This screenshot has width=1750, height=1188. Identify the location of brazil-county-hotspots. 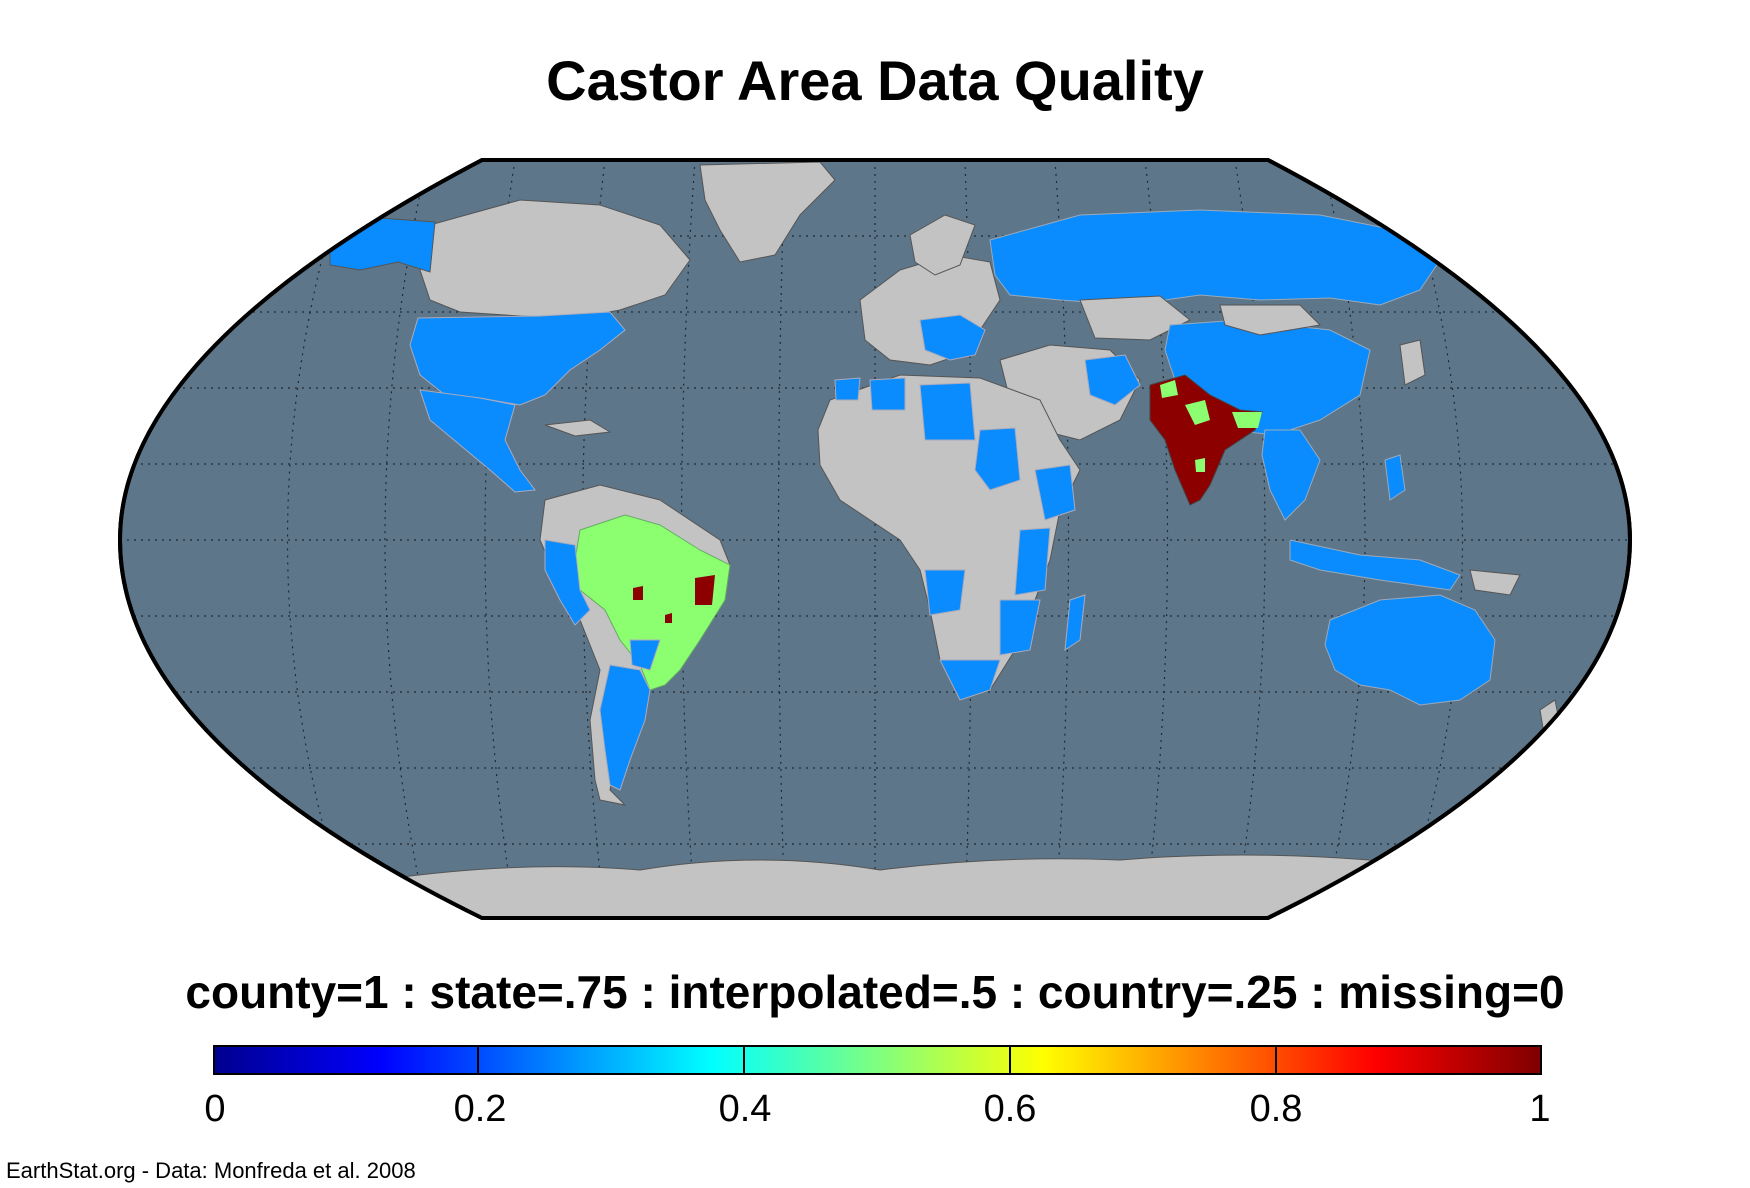
(674, 599).